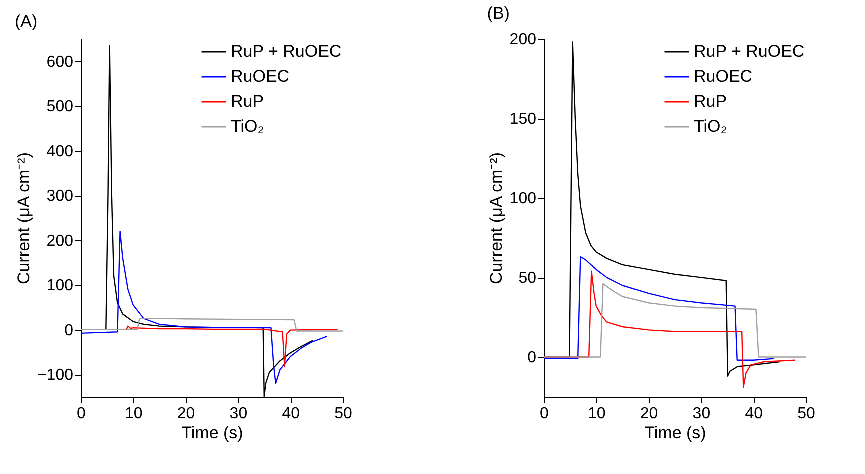  What do you see at coordinates (498, 13) in the screenshot?
I see `chart-title: (B)` at bounding box center [498, 13].